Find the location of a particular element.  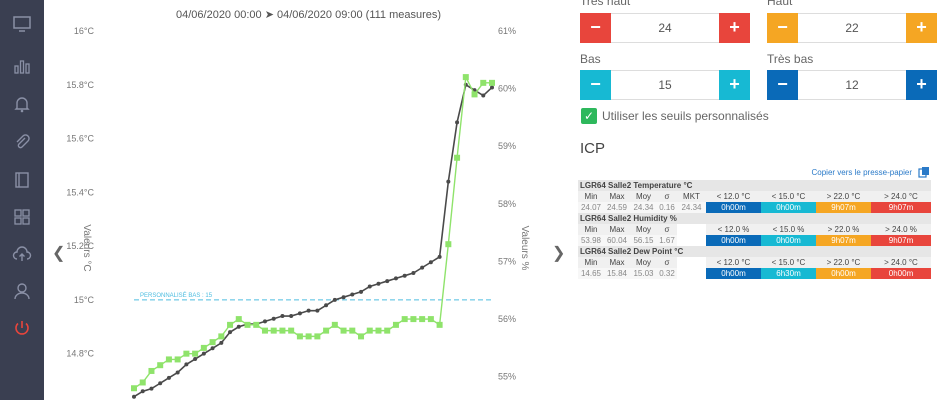

tres-haut-stepper: − 24 + is located at coordinates (665, 28).